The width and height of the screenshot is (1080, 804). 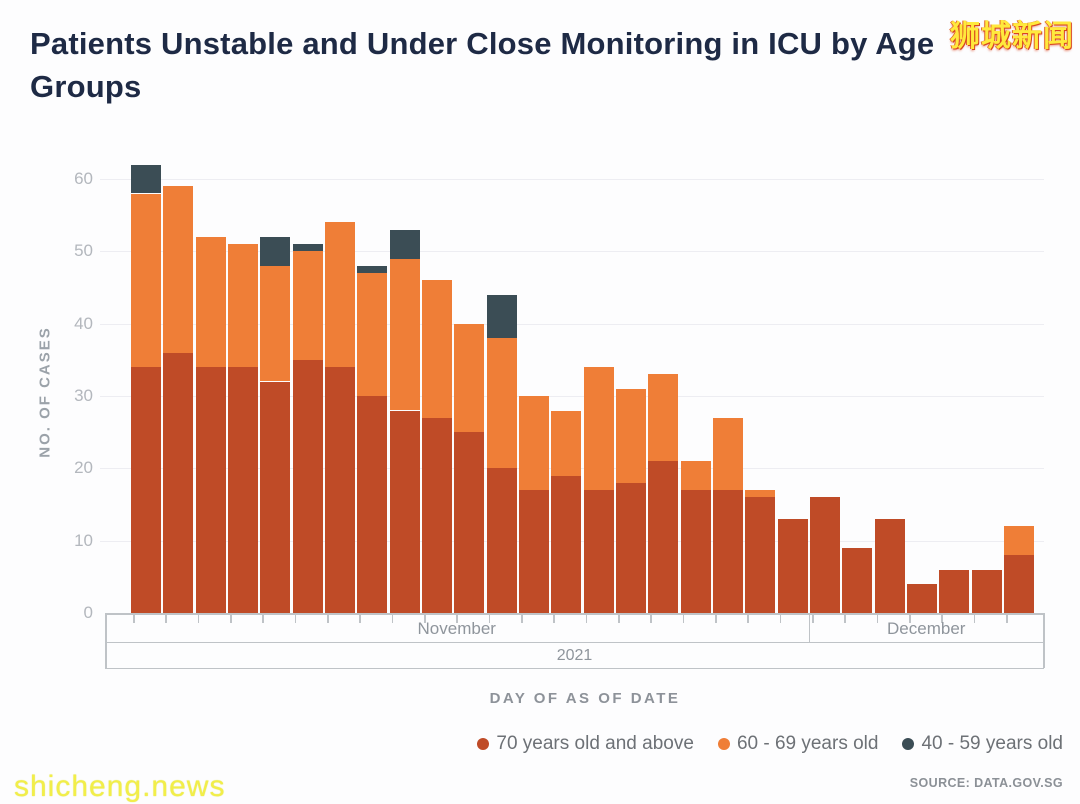 I want to click on month-label-november: November, so click(x=456, y=628).